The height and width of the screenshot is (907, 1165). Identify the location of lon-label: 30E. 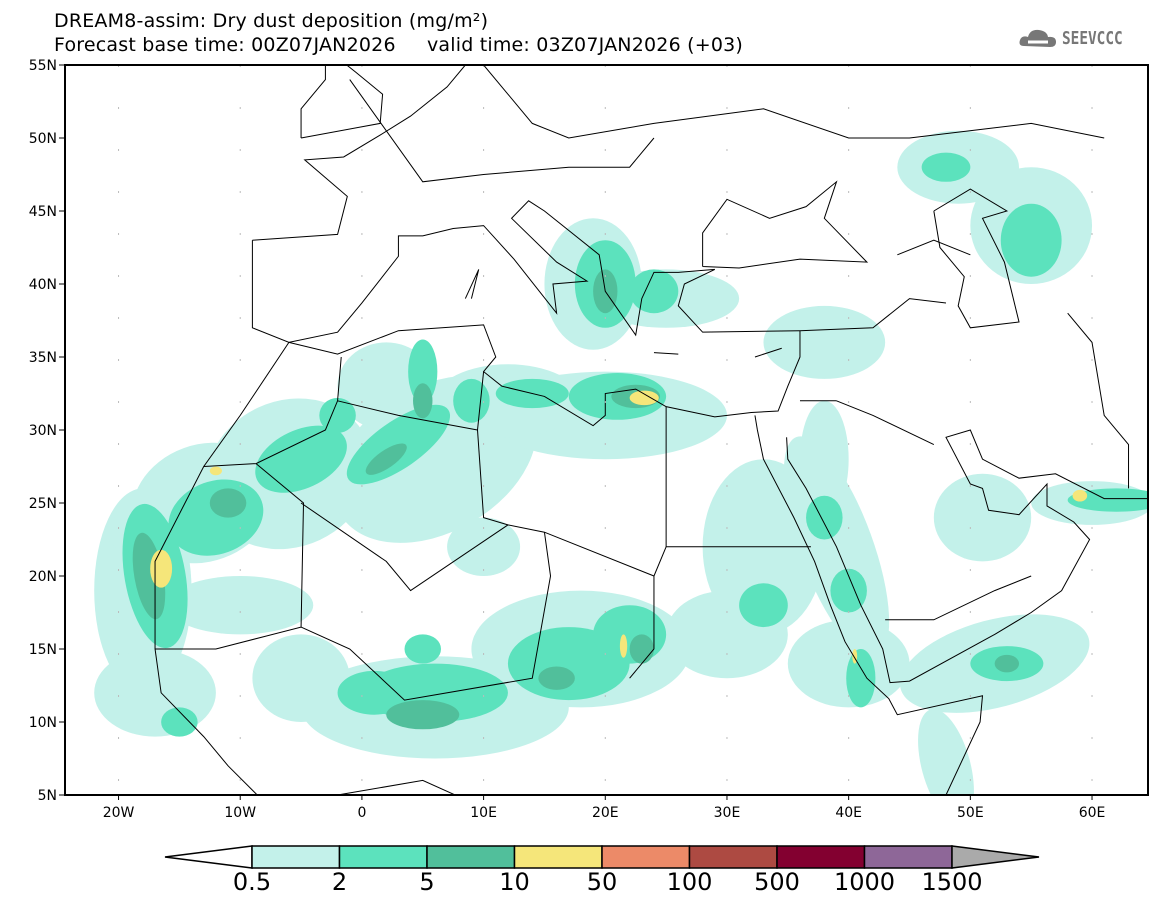
(727, 813).